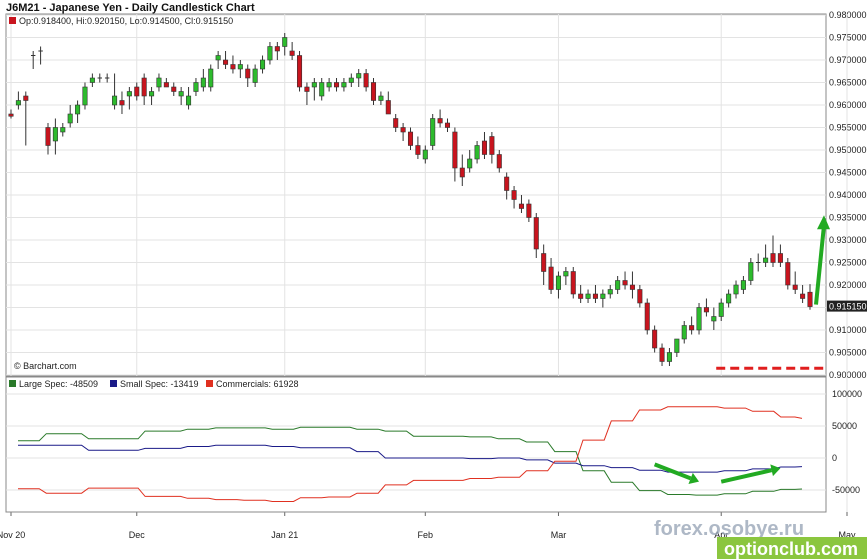 The image size is (867, 559). What do you see at coordinates (848, 195) in the screenshot?
I see `price-tick-label: 0.940000` at bounding box center [848, 195].